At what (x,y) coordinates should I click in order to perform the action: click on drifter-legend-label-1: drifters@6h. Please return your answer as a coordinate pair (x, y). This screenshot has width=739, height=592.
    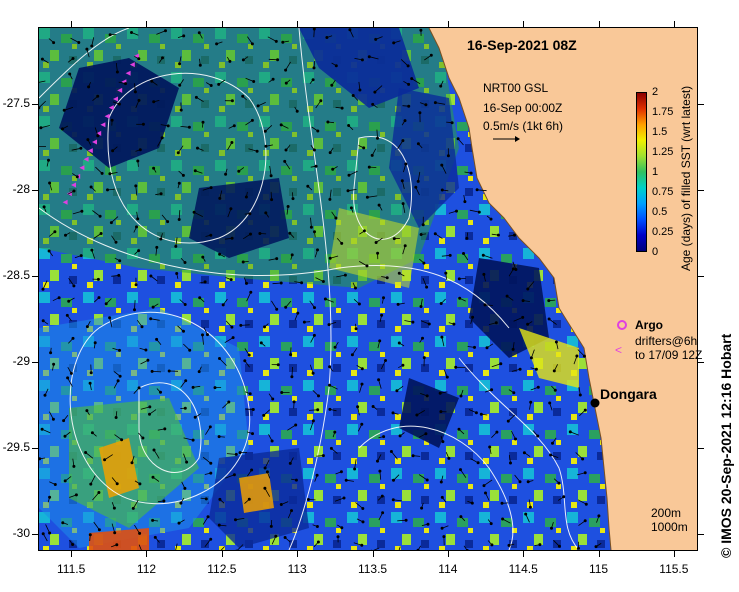
    Looking at the image, I should click on (666, 341).